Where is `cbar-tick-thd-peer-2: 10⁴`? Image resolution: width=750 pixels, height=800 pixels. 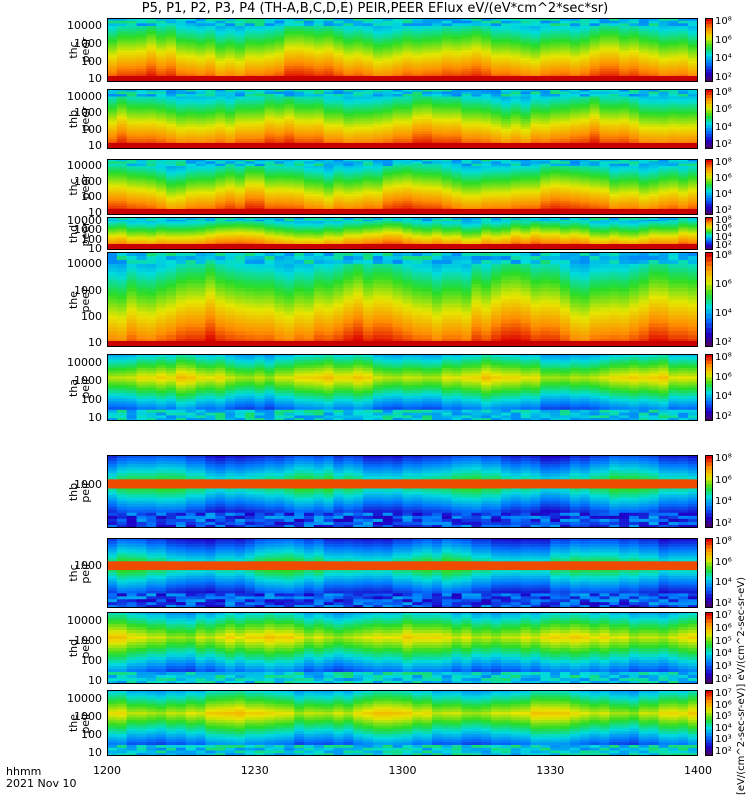
cbar-tick-thd-peer-2: 10⁴ is located at coordinates (723, 237).